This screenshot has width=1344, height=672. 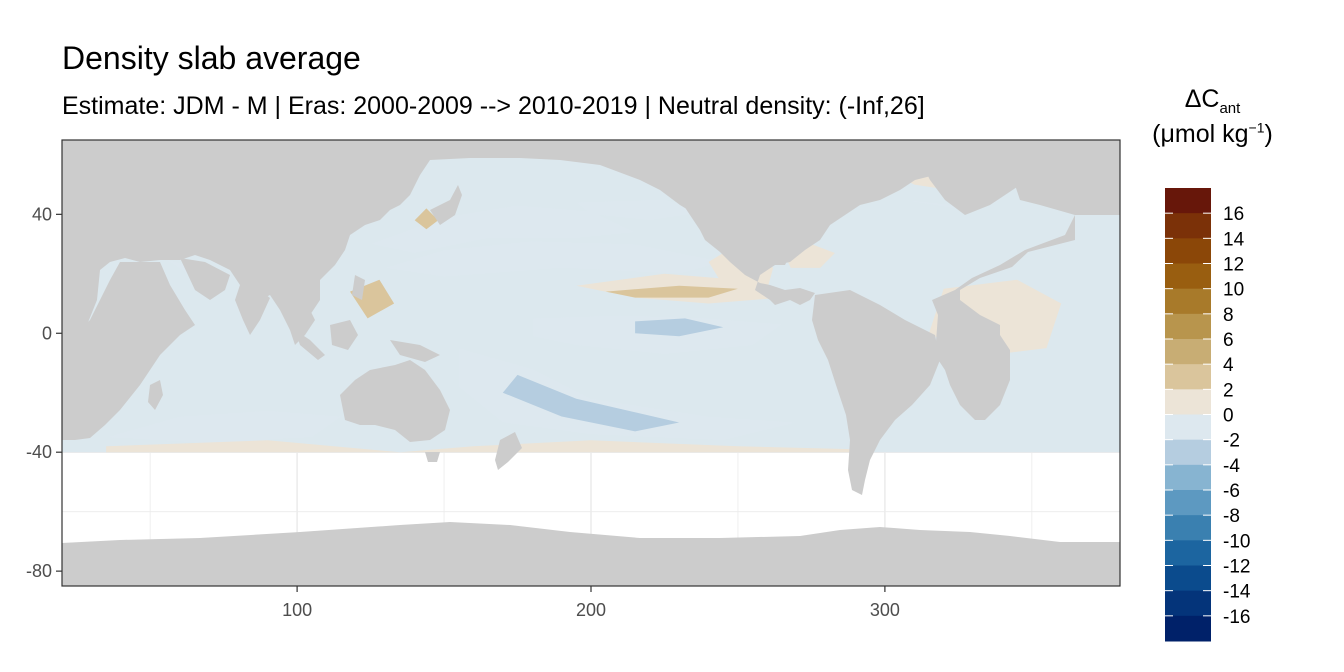 What do you see at coordinates (310, 345) in the screenshot?
I see `land-sumatra` at bounding box center [310, 345].